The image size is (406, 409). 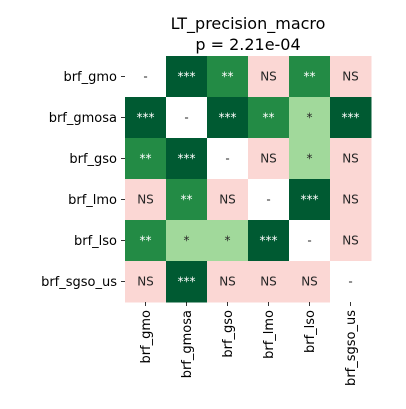 I want to click on cell-brf-lso-brf-lmo, so click(x=269, y=241).